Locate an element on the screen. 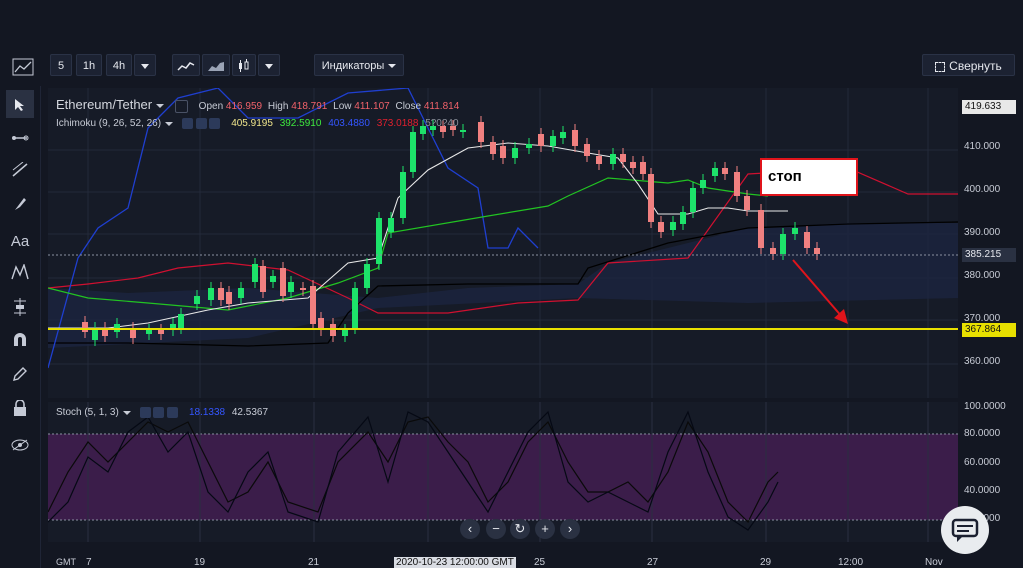 Image resolution: width=1023 pixels, height=568 pixels. collapse-button: Свернуть is located at coordinates (968, 65).